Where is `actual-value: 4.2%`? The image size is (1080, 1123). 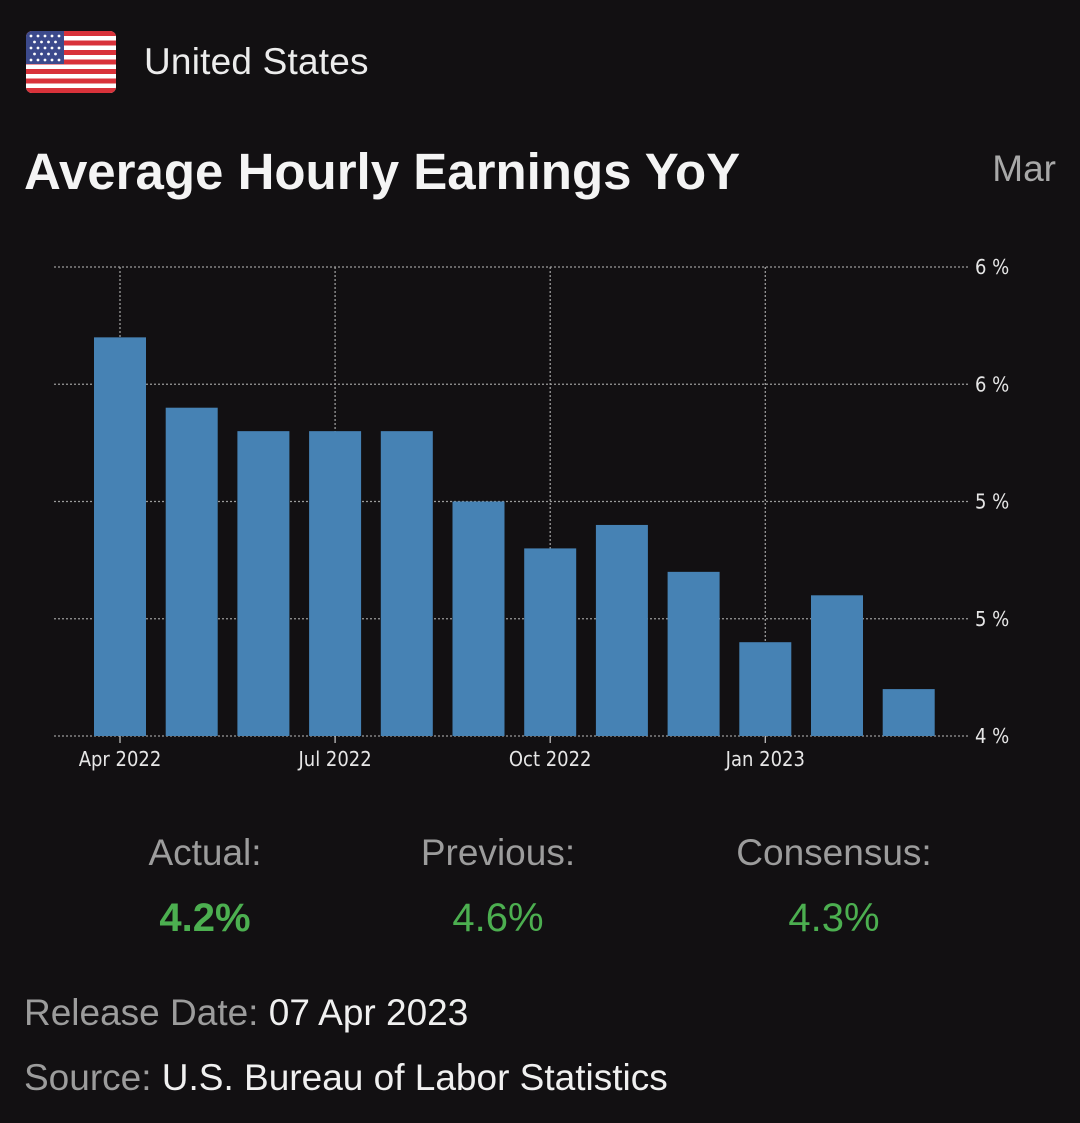 actual-value: 4.2% is located at coordinates (205, 918).